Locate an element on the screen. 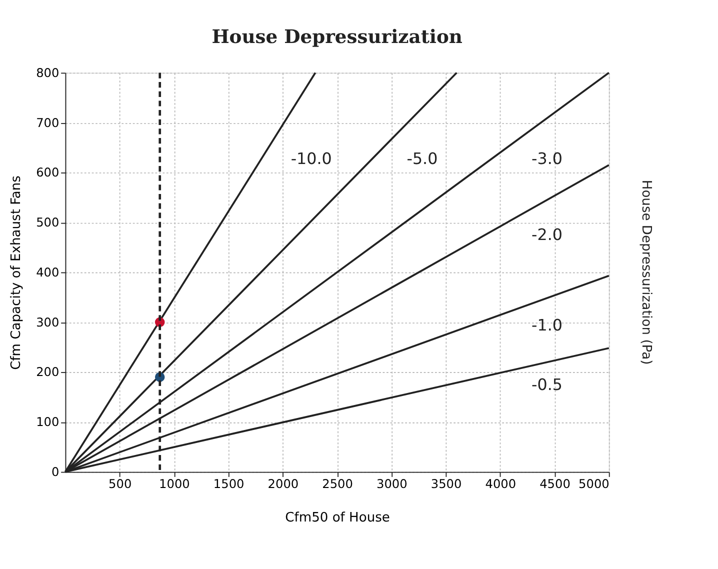 The width and height of the screenshot is (718, 569). series-label: -5.0 is located at coordinates (422, 158).